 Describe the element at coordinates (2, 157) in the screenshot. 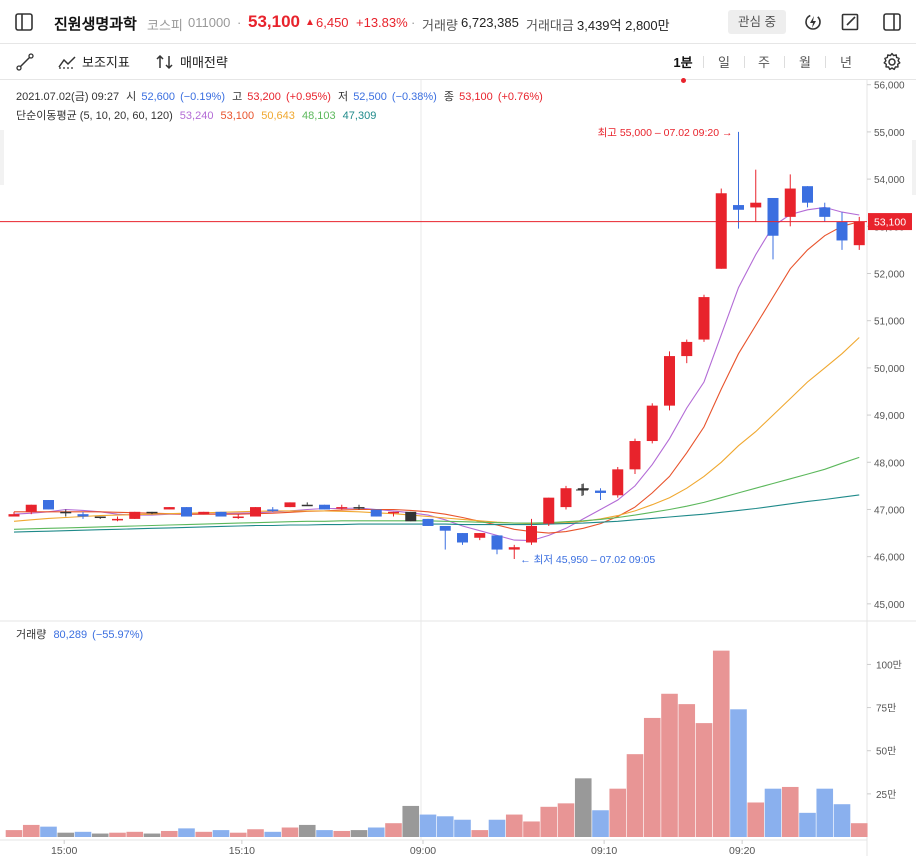

I see `left-scroll-handle` at that location.